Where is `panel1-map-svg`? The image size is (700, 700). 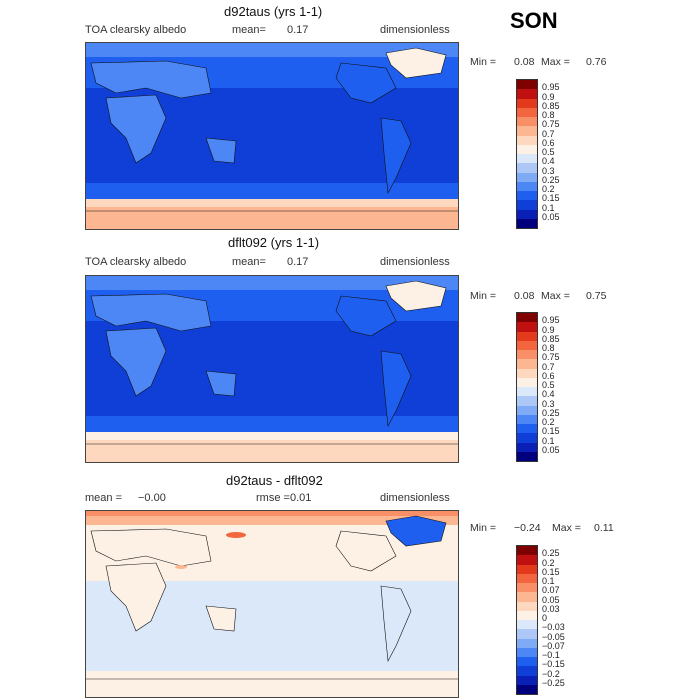 panel1-map-svg is located at coordinates (272, 136).